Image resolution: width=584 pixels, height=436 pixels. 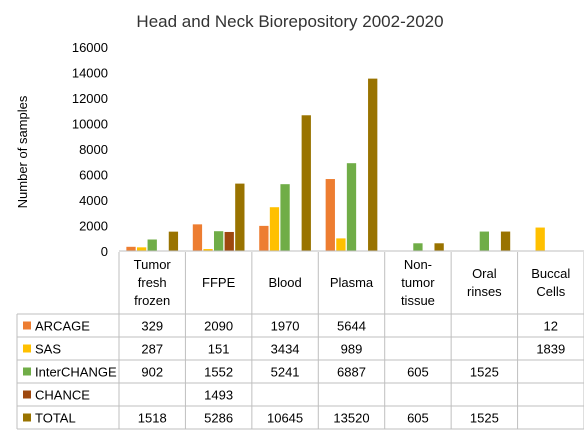 What do you see at coordinates (48, 349) in the screenshot?
I see `legend-label-sas: SAS` at bounding box center [48, 349].